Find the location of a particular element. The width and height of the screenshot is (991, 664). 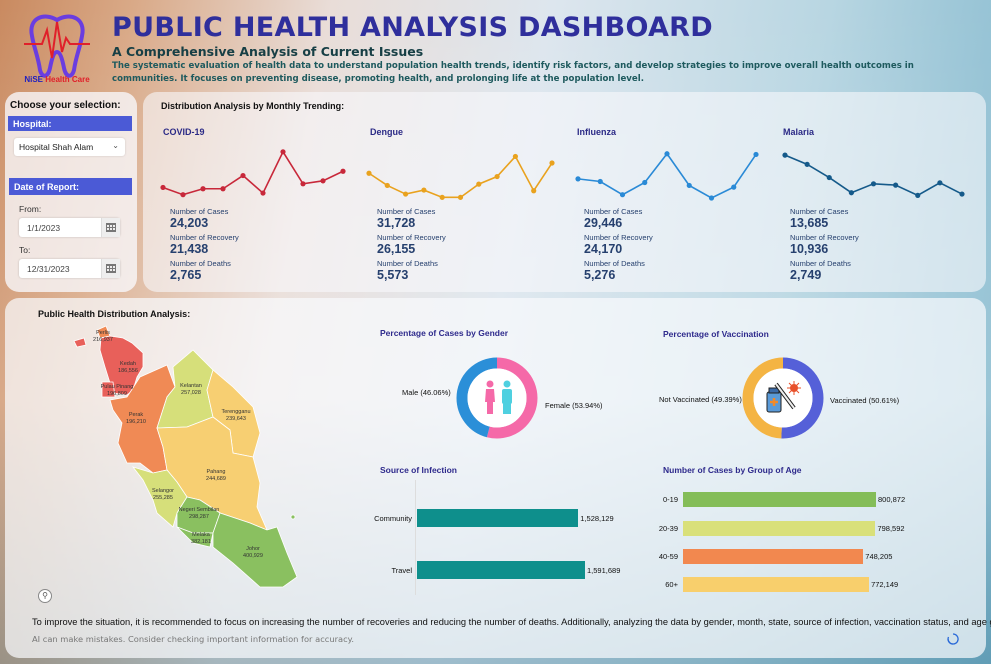

distribution-title: Public Health Distribution Analysis: is located at coordinates (114, 314).